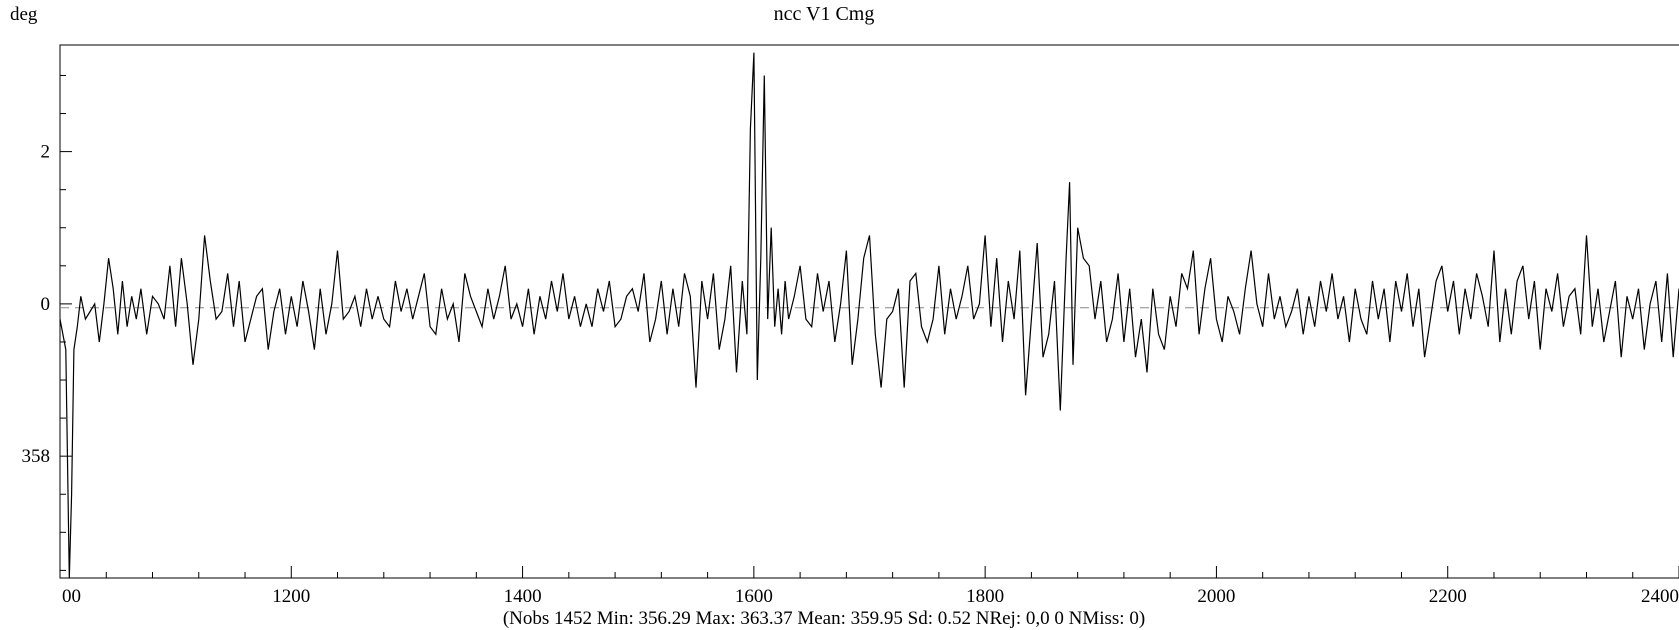 Image resolution: width=1679 pixels, height=630 pixels. Describe the element at coordinates (291, 596) in the screenshot. I see `x-tick-label: 1200` at that location.